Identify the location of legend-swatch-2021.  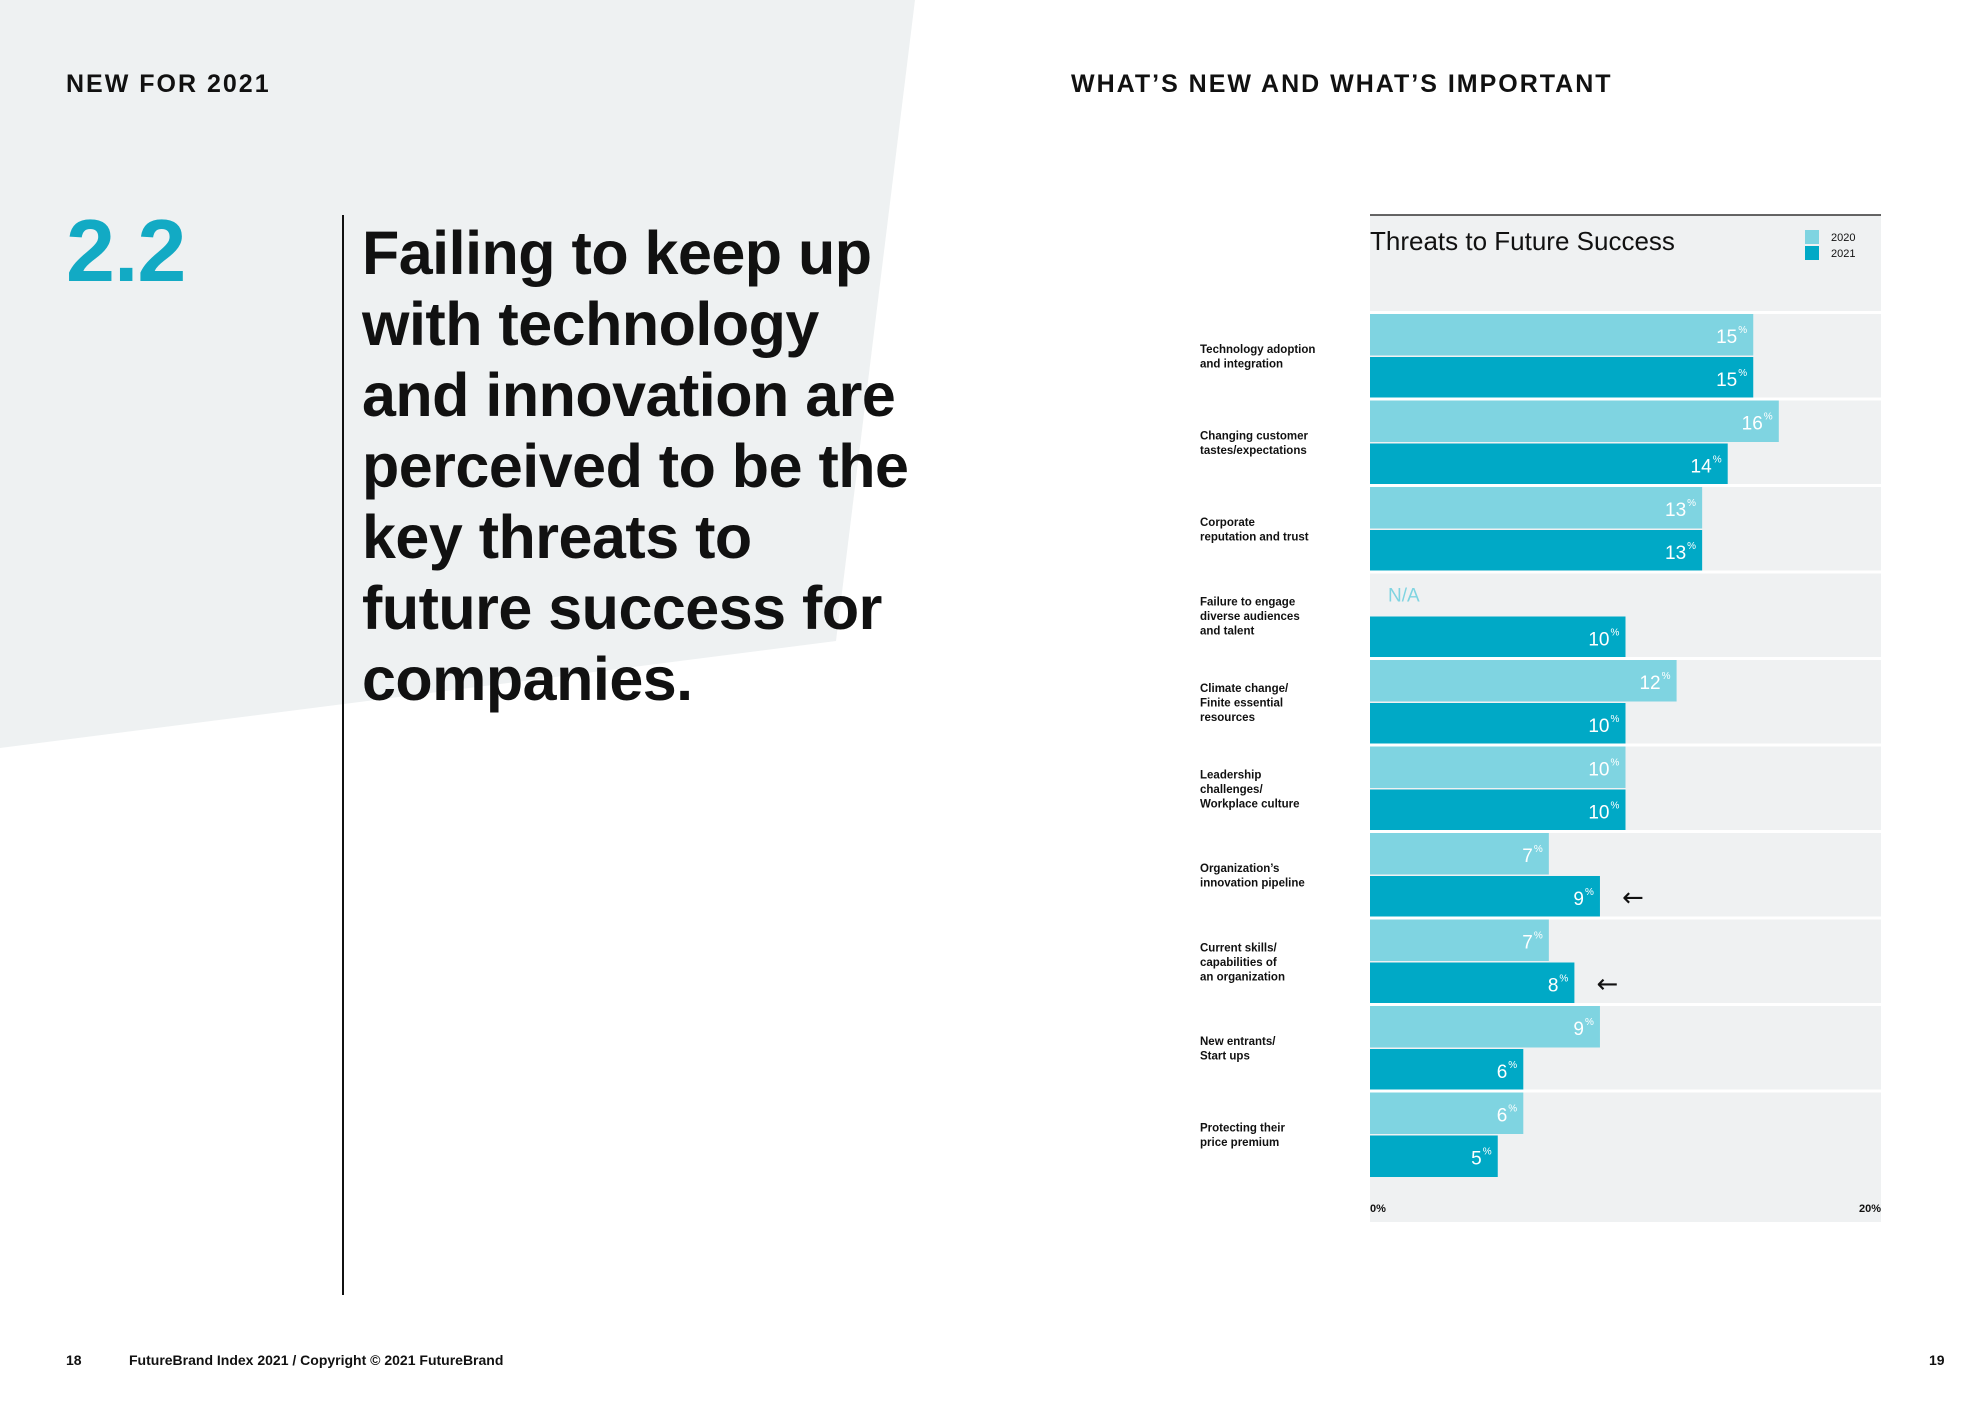
(1812, 253).